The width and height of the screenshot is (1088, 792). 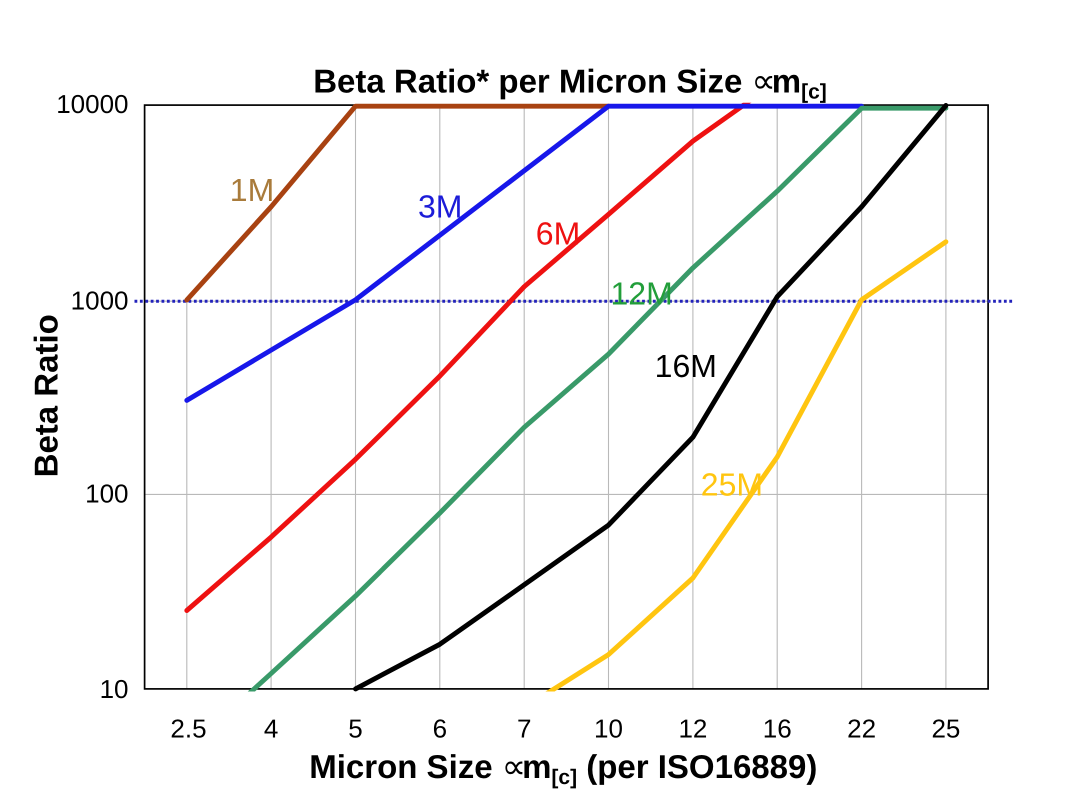 What do you see at coordinates (641, 294) in the screenshot?
I see `svg-text: 12M` at bounding box center [641, 294].